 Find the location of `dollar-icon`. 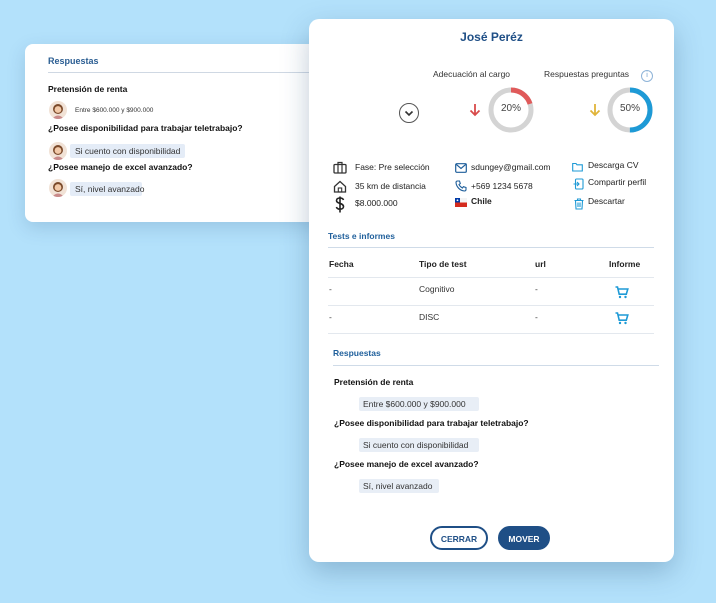

dollar-icon is located at coordinates (340, 204).